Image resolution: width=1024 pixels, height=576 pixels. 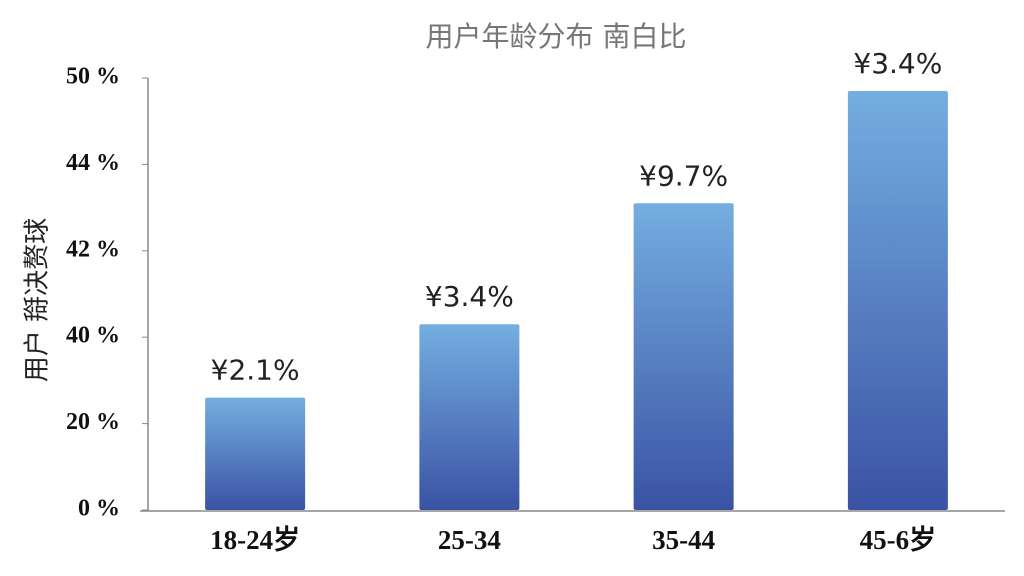 What do you see at coordinates (683, 540) in the screenshot?
I see `x-tick-label: 35-44` at bounding box center [683, 540].